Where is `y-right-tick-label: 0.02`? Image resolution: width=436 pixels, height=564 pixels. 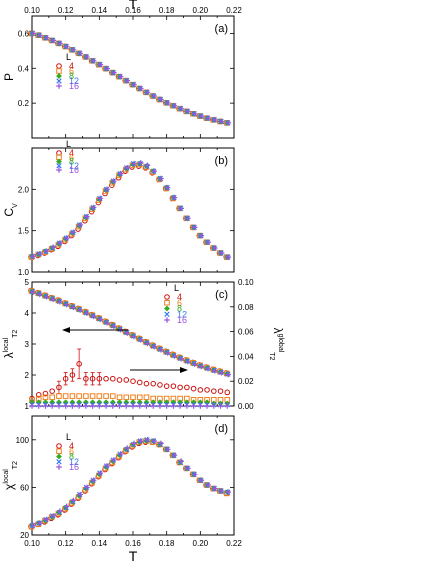 y-right-tick-label: 0.02 is located at coordinates (246, 381).